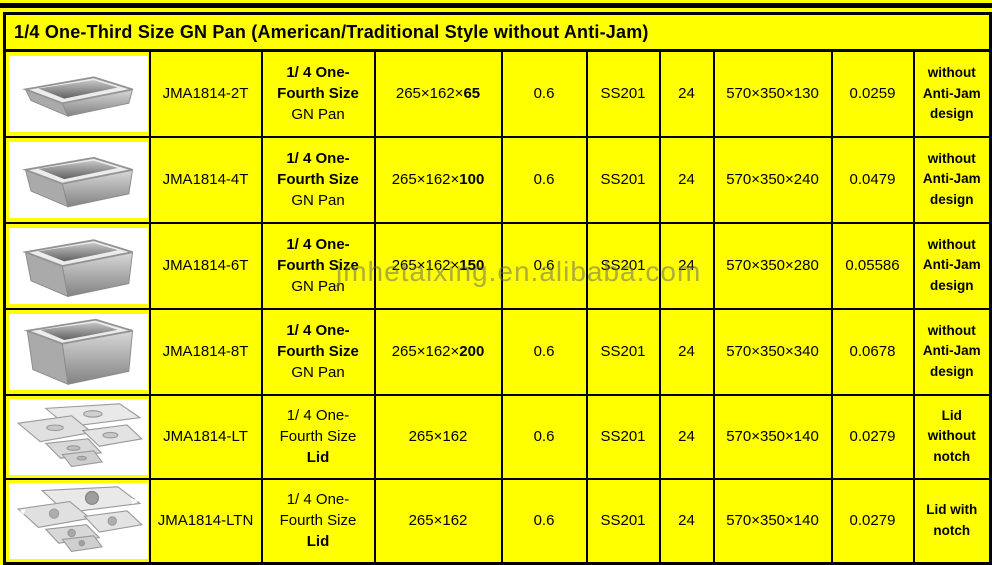 This screenshot has height=565, width=992. What do you see at coordinates (472, 94) in the screenshot?
I see `dims-depth: 65` at bounding box center [472, 94].